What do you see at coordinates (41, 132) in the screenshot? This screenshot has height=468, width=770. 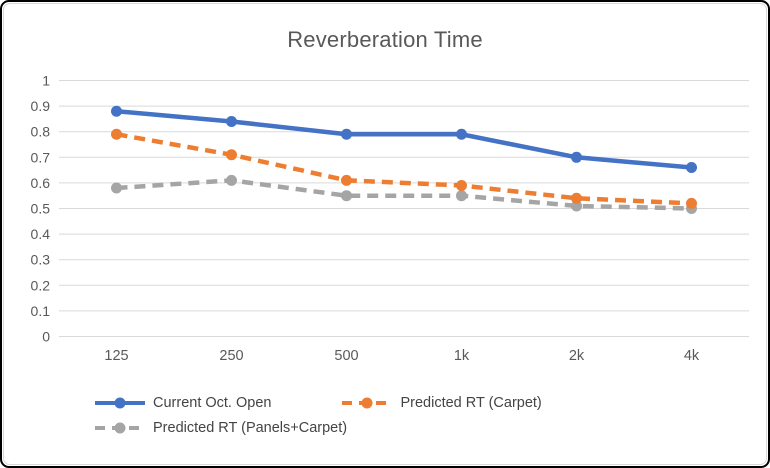 I see `y-axis-tick-label: 0.8` at bounding box center [41, 132].